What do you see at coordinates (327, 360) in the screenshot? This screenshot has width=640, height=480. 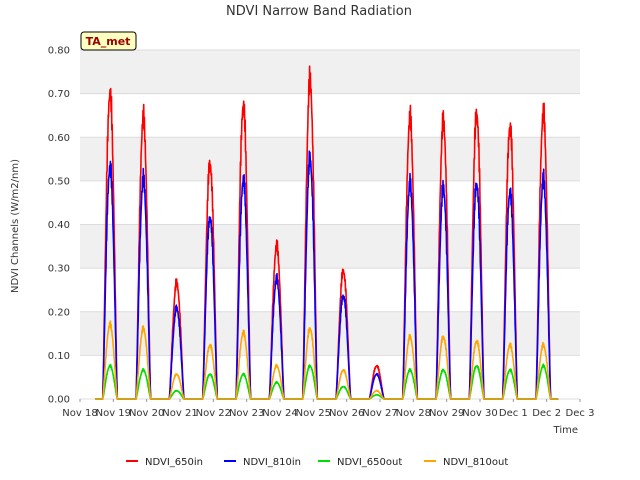 I see `series-NDVI_810out` at bounding box center [327, 360].